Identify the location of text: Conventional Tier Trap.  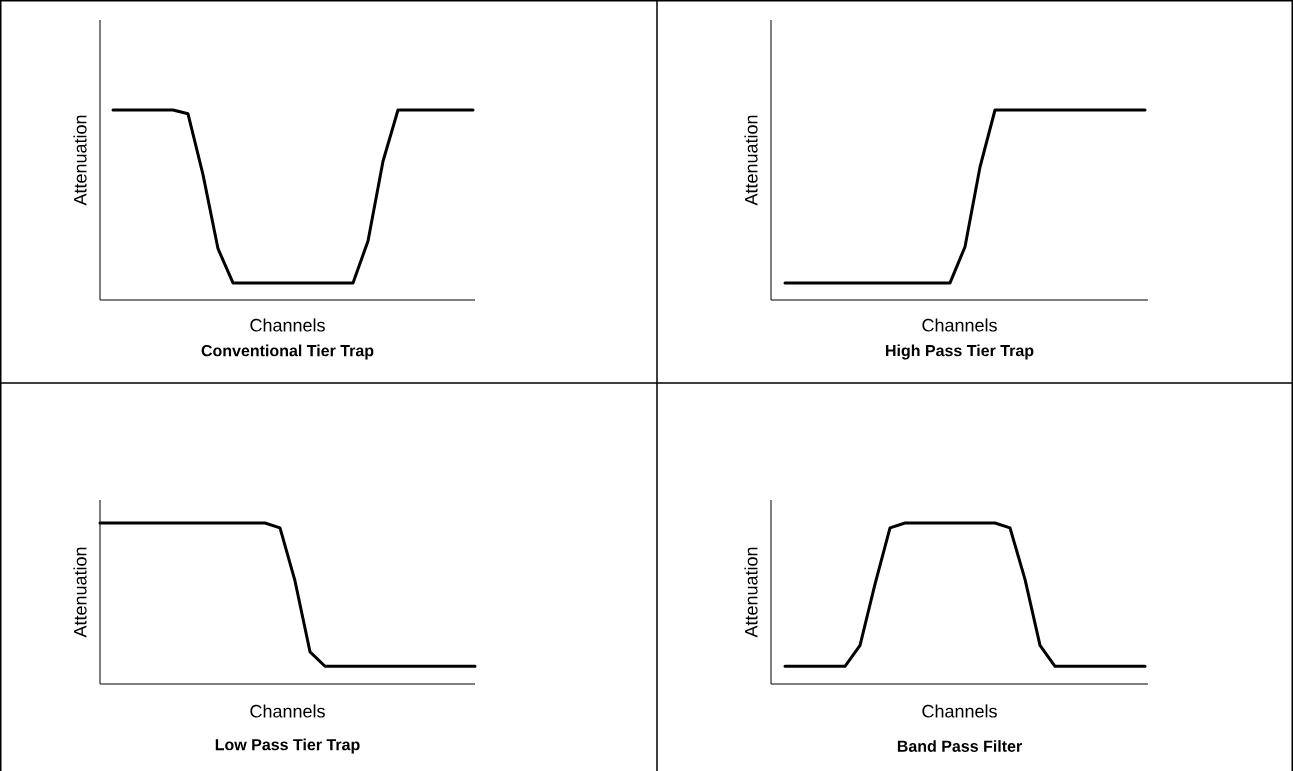
(287, 352).